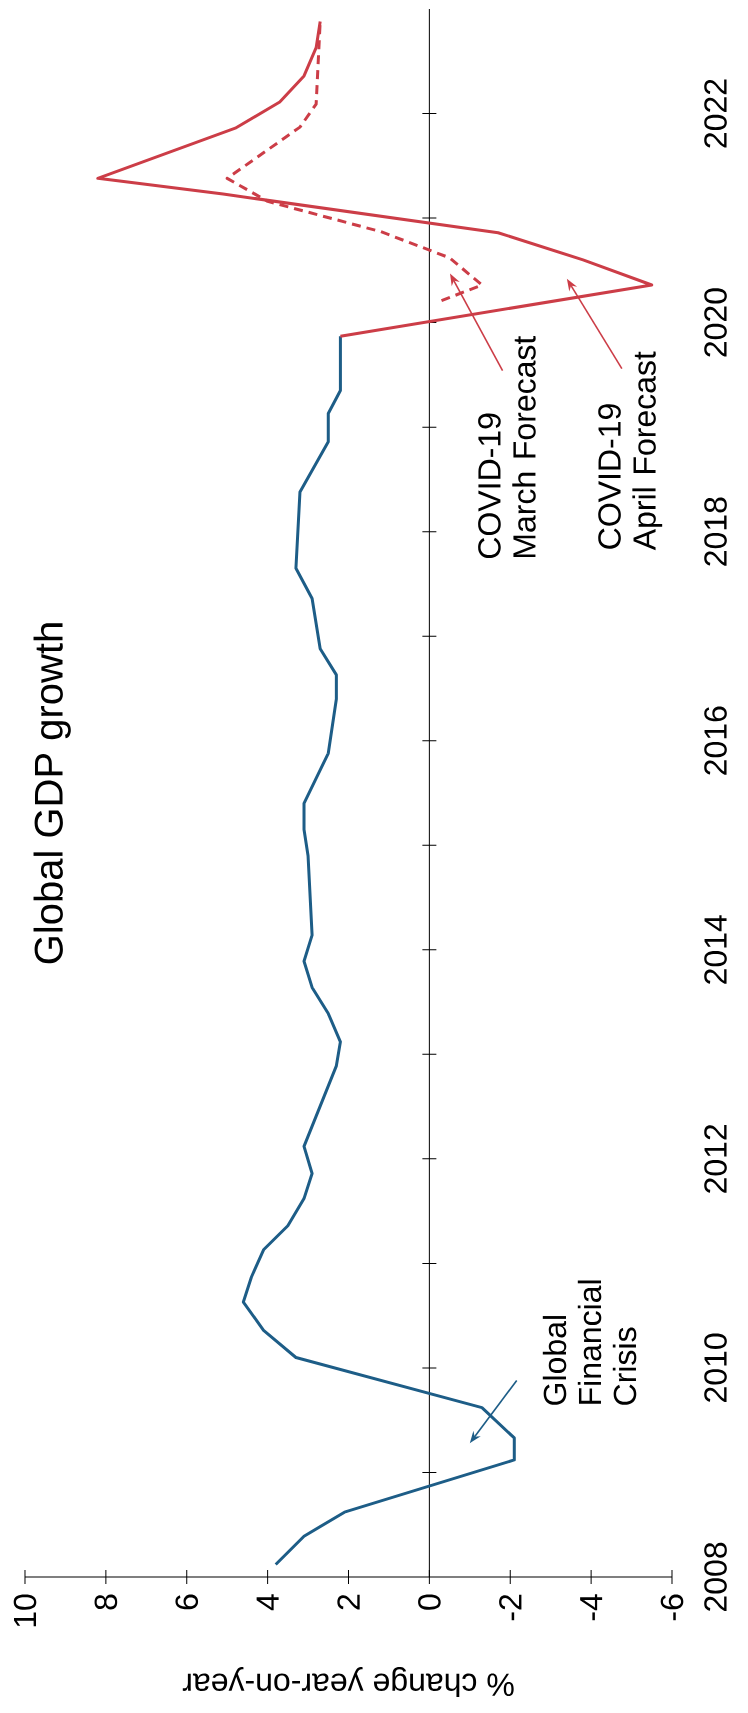 Image resolution: width=748 pixels, height=1713 pixels. I want to click on y-tick-label: 2010, so click(715, 1367).